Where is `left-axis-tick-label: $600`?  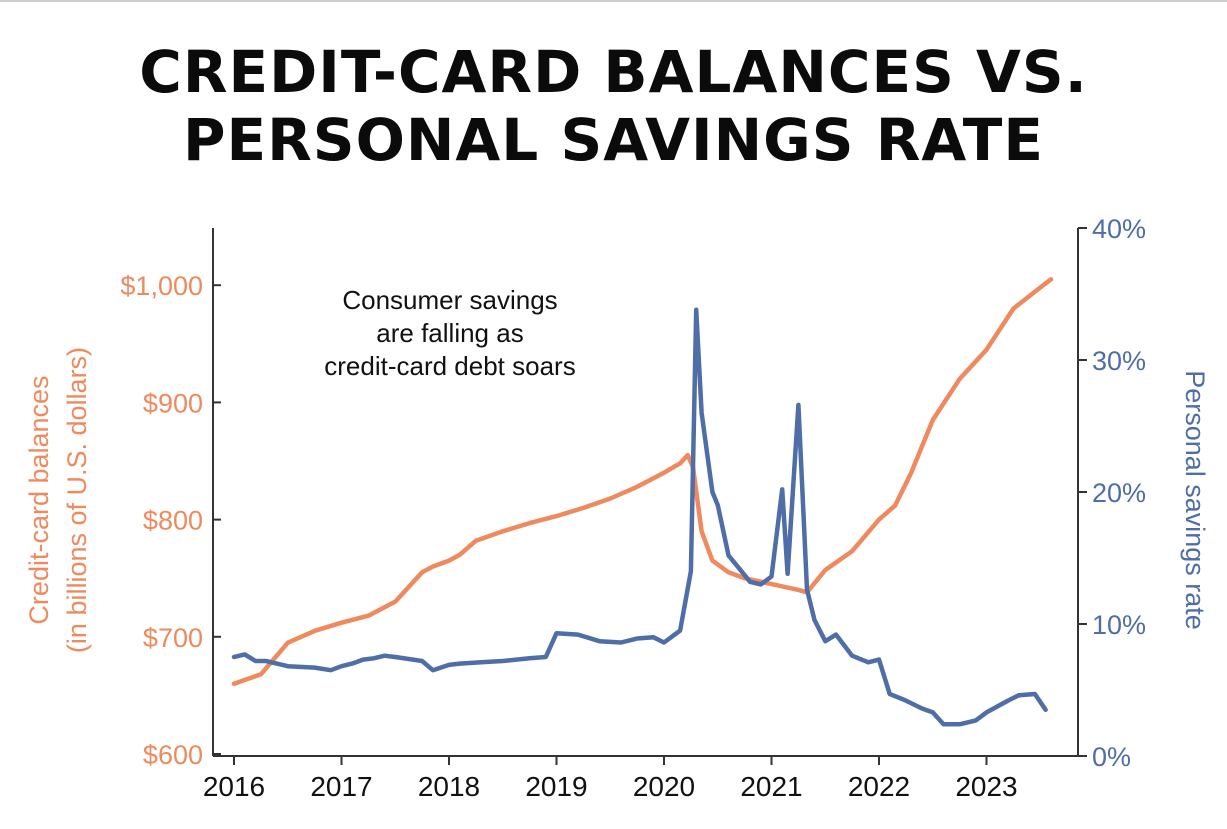
left-axis-tick-label: $600 is located at coordinates (173, 755).